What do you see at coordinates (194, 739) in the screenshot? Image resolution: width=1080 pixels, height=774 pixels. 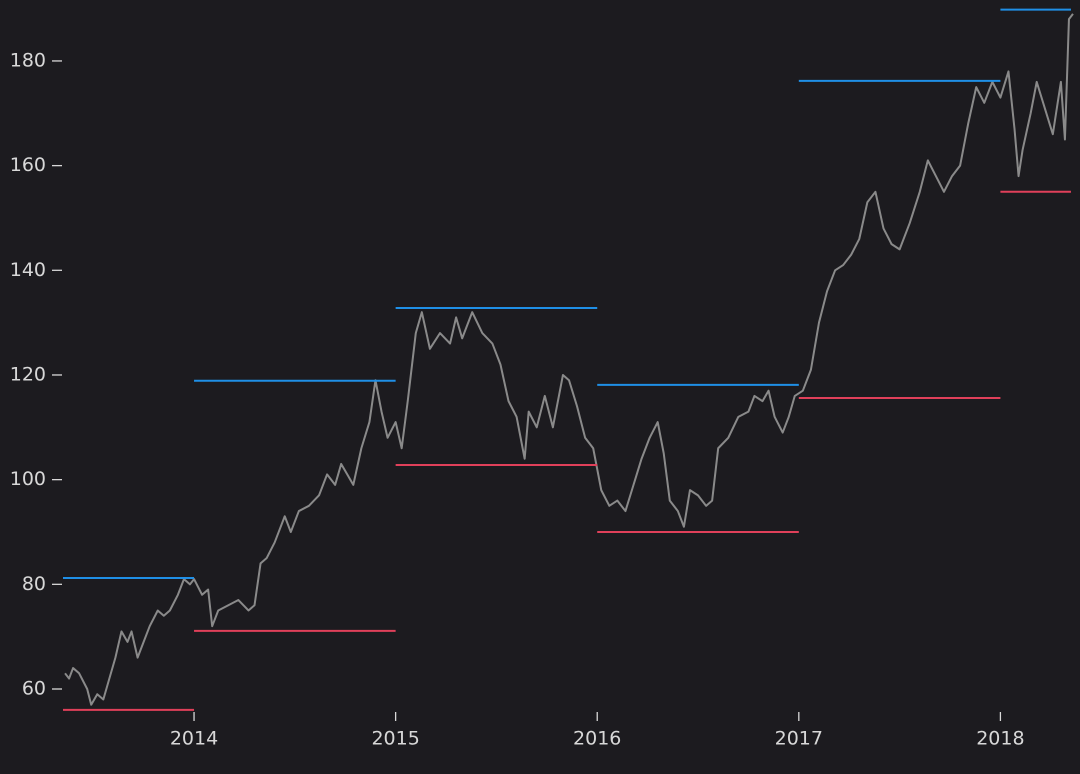 I see `x-tick-label: 2014` at bounding box center [194, 739].